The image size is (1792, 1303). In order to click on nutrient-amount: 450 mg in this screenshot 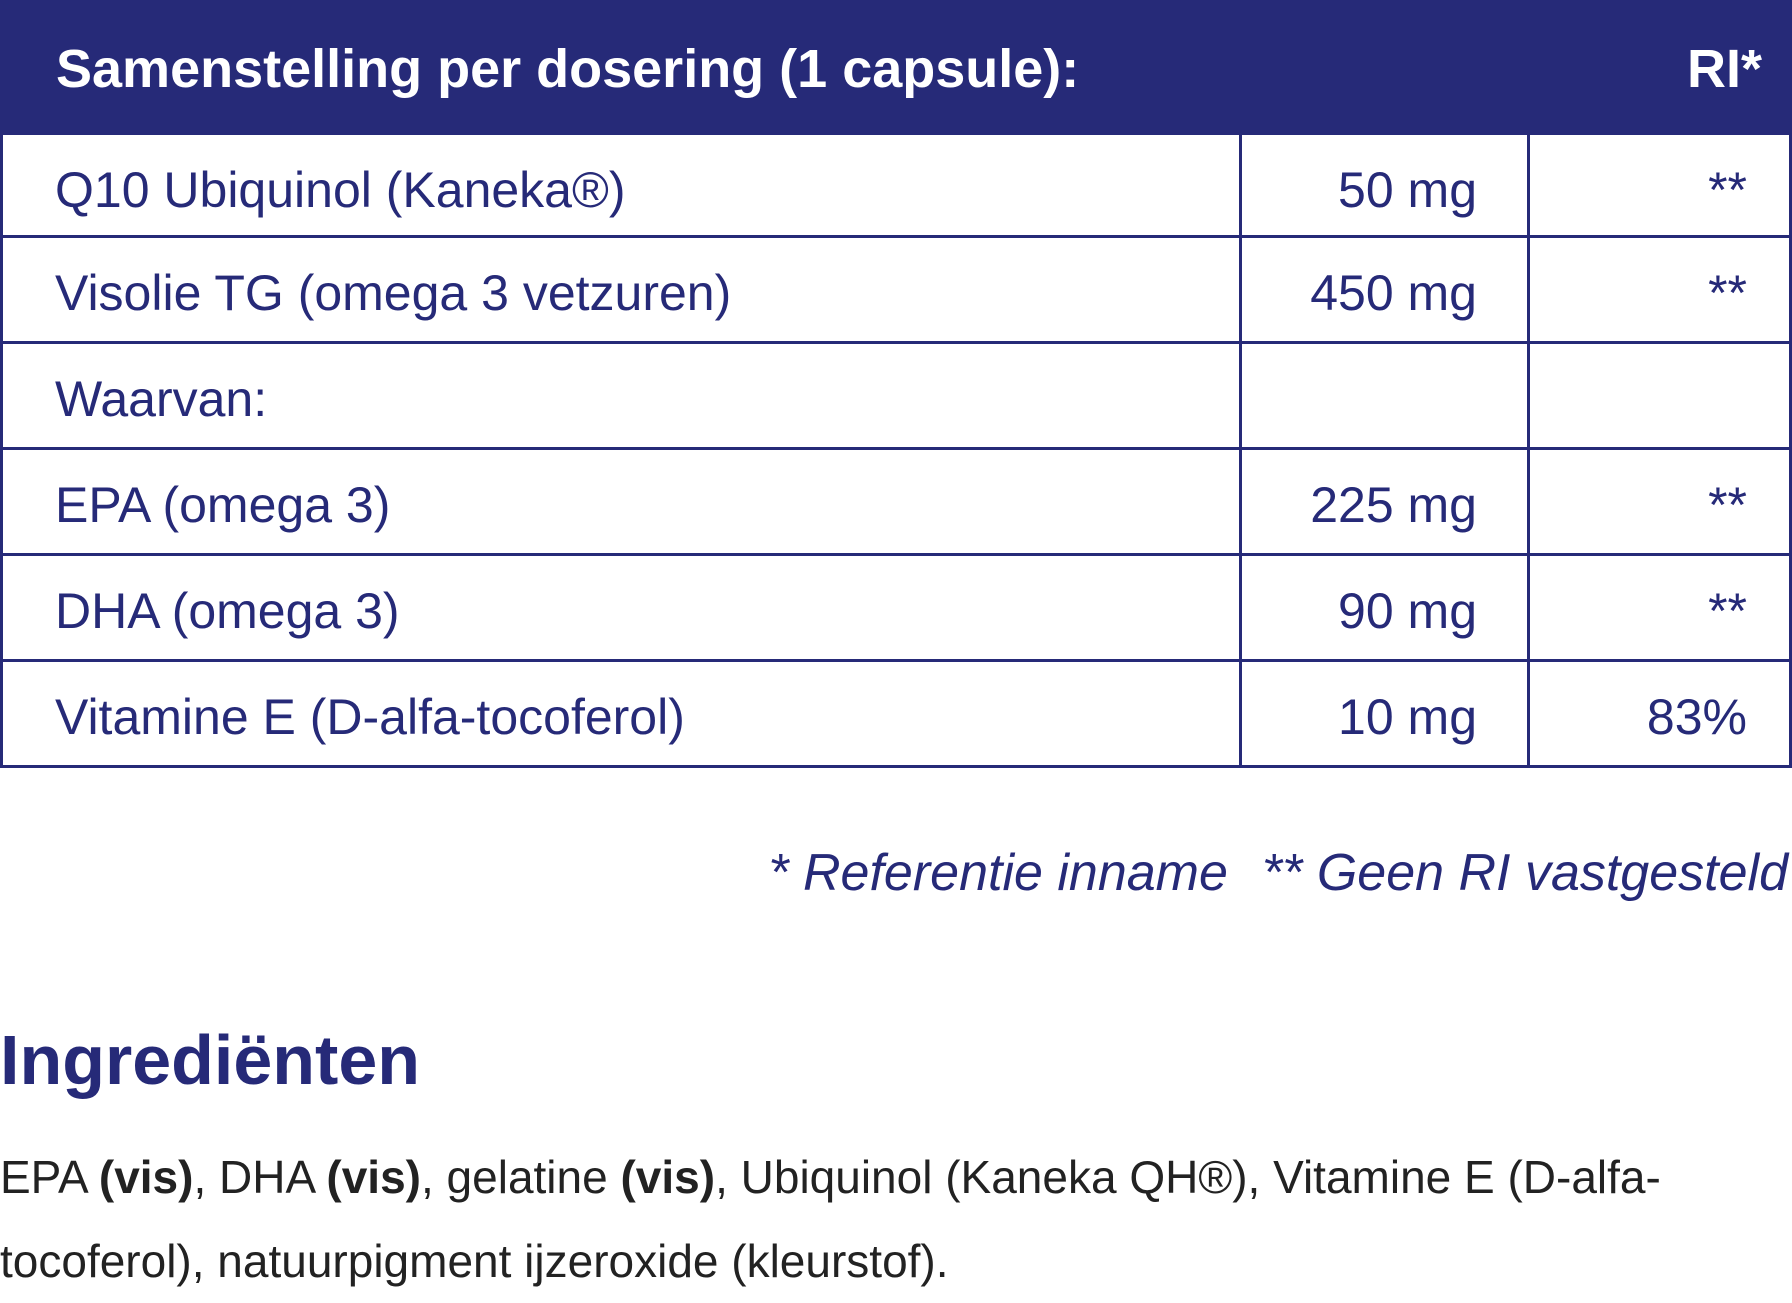, I will do `click(1383, 289)`.